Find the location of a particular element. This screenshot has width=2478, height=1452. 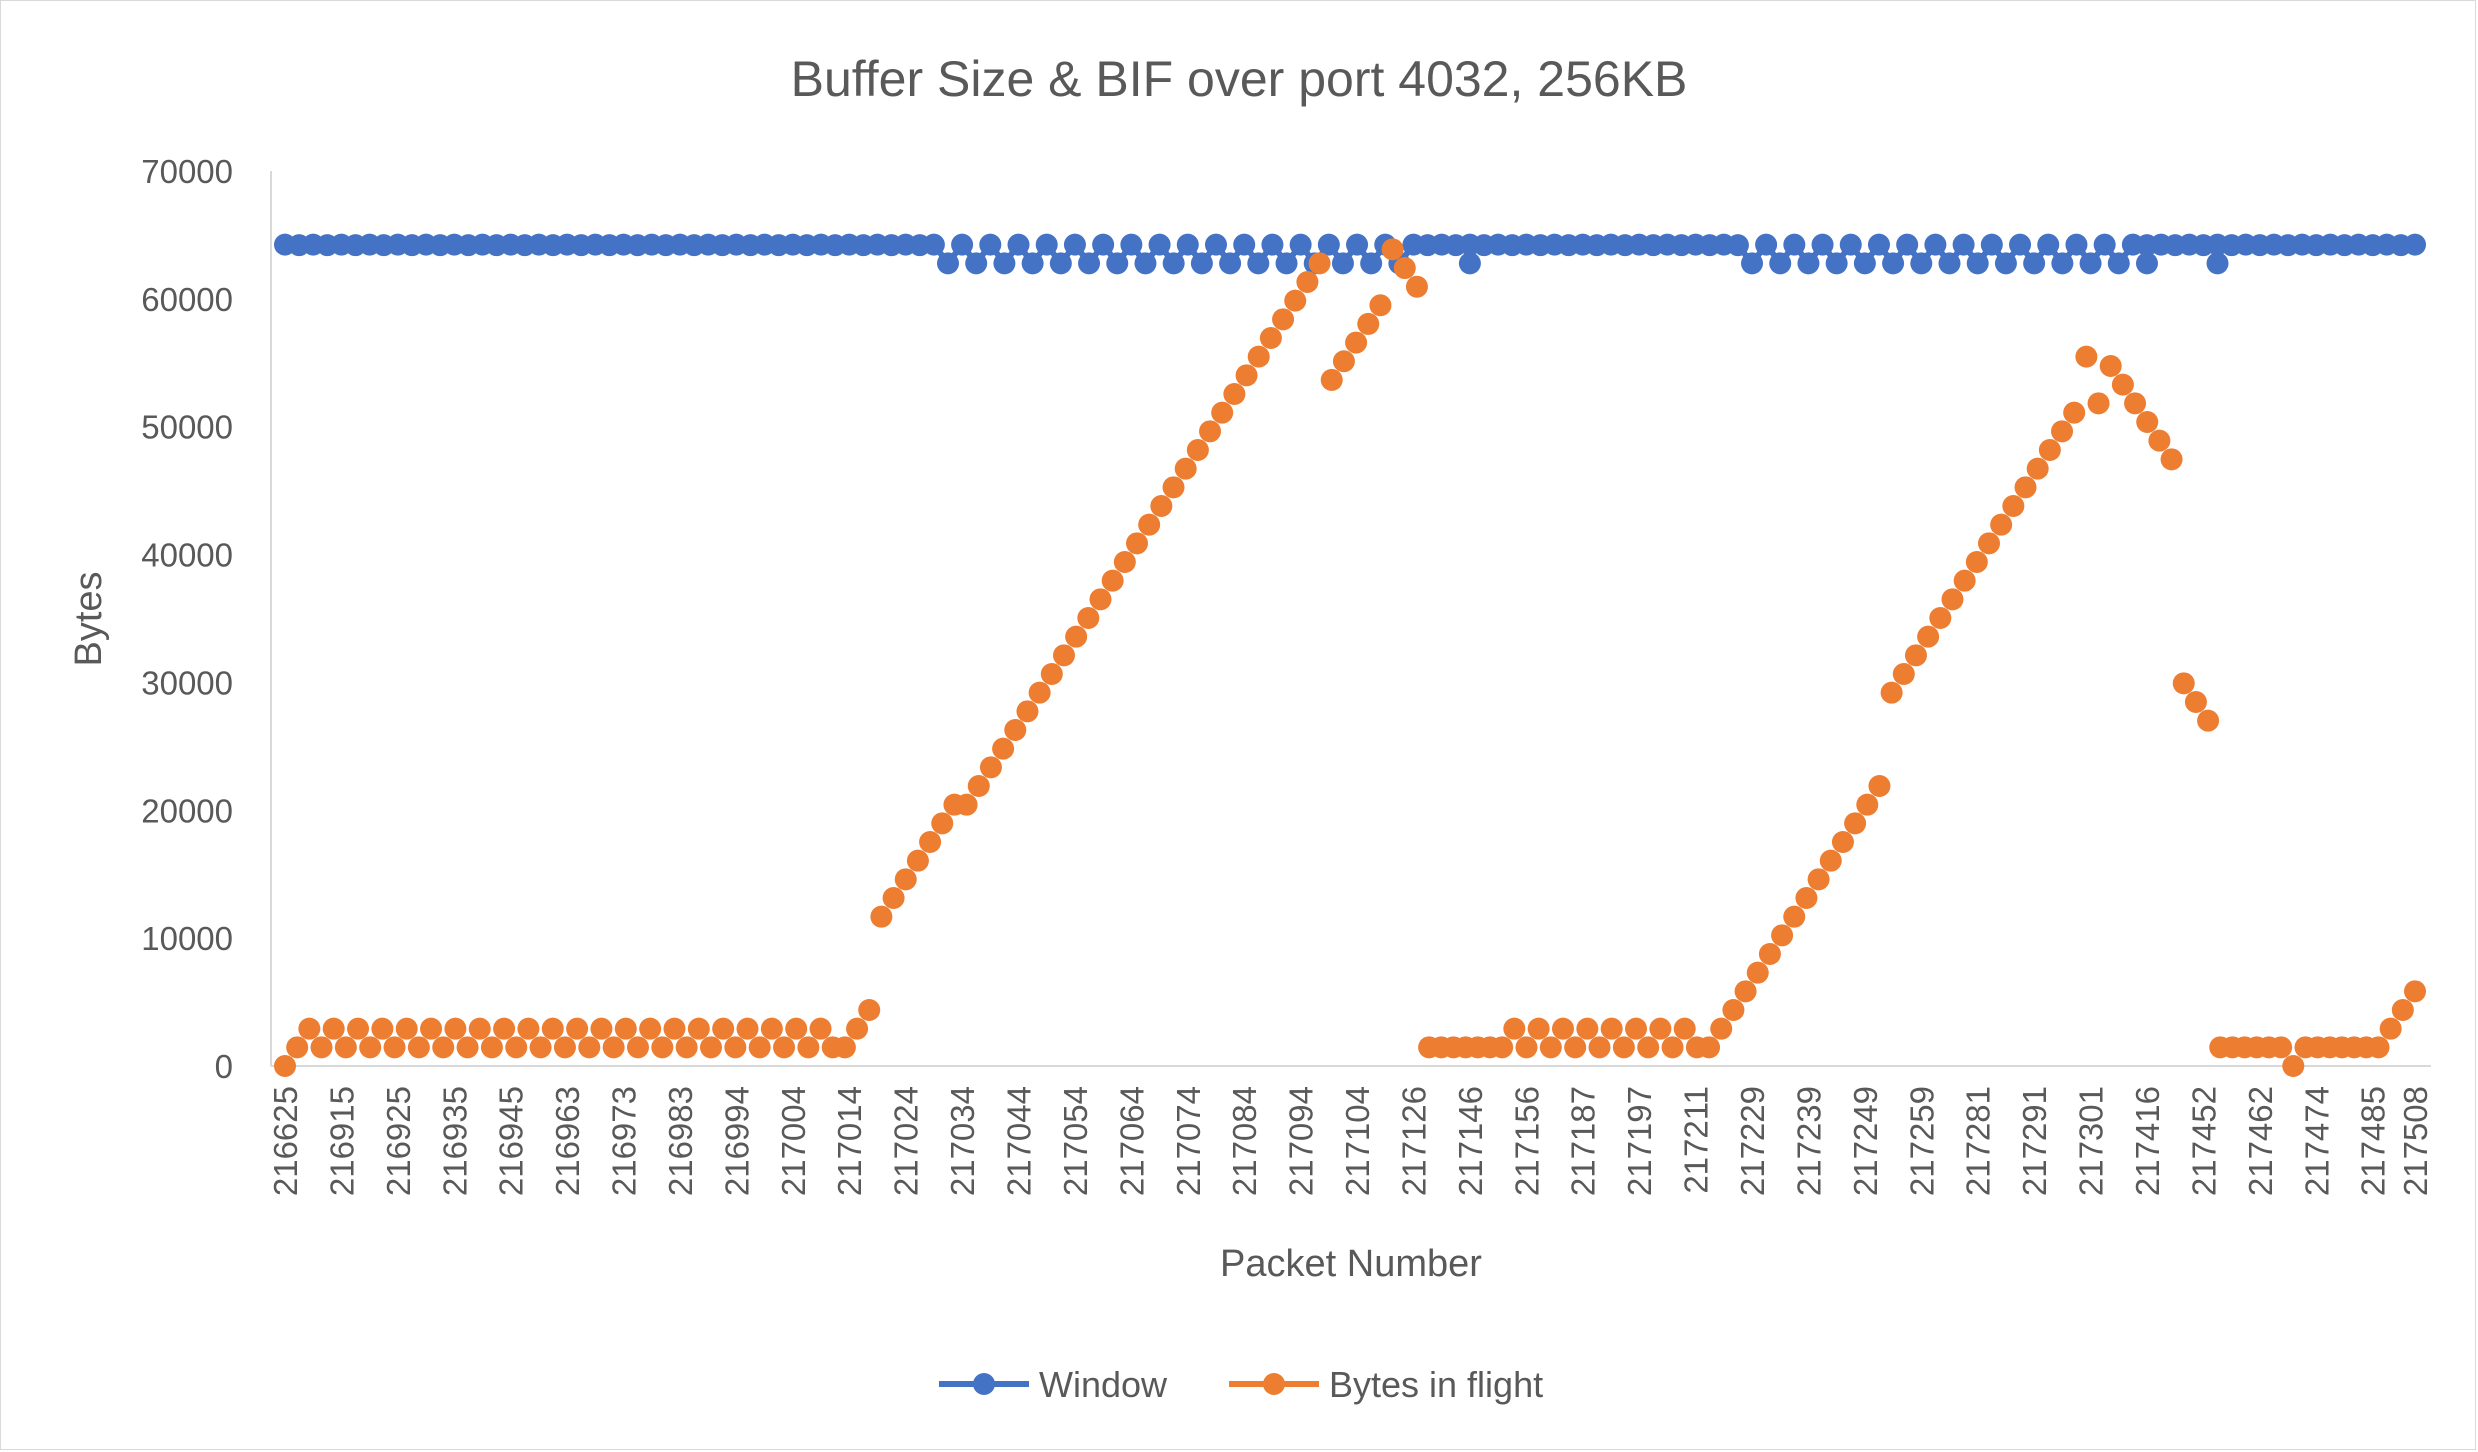

y-tick-label: 40000 is located at coordinates (187, 555).